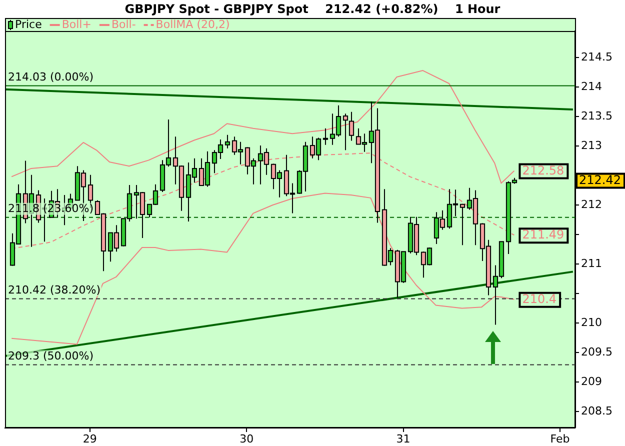  I want to click on x-tick-label: 29, so click(89, 439).